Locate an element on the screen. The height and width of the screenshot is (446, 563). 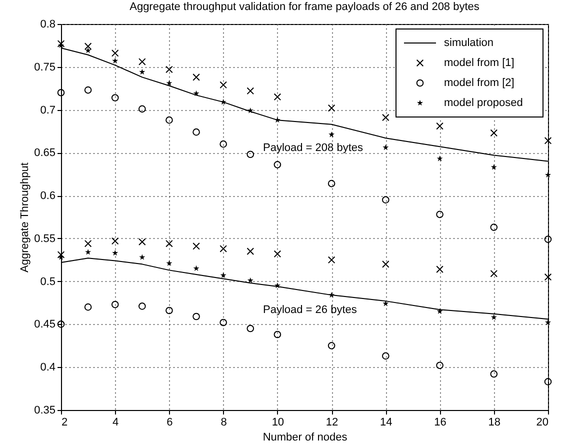
chart-title: Aggregate throughput validation for frame payloads of 26 and 208 bytes is located at coordinates (305, 7).